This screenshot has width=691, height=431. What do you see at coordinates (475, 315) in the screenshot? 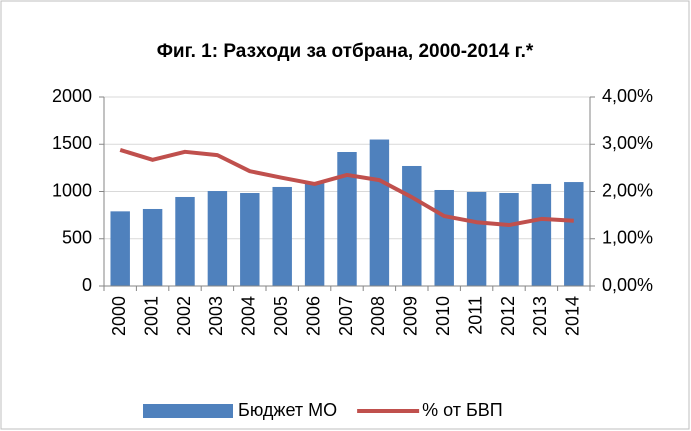
I see `x-tick-label: 2011` at bounding box center [475, 315].